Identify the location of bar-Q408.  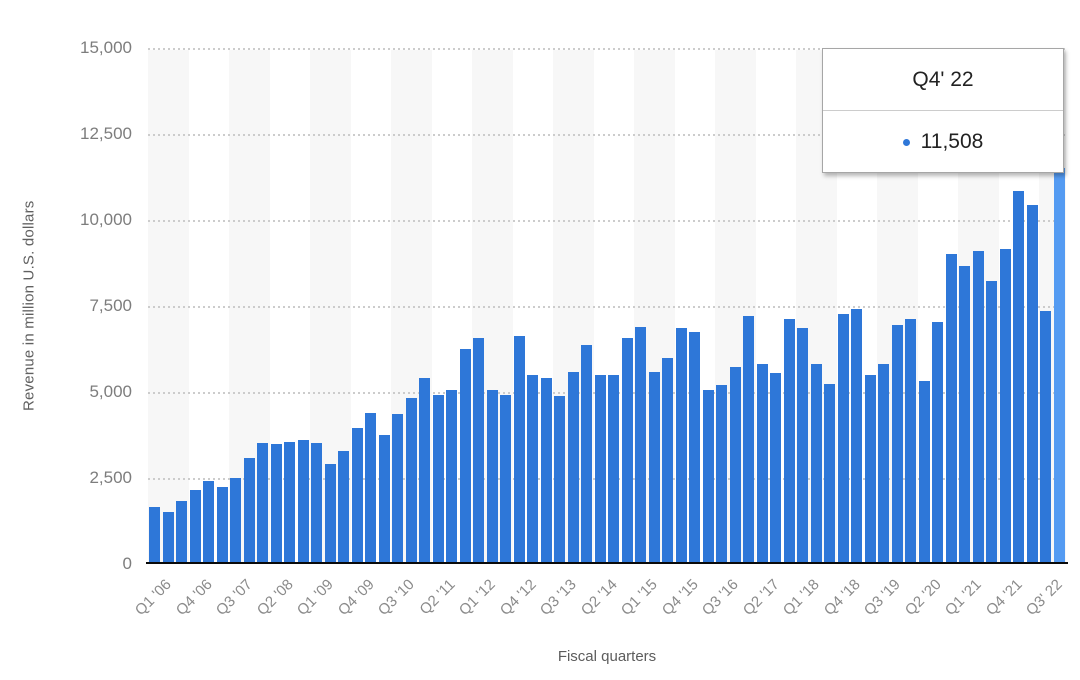
(303, 501).